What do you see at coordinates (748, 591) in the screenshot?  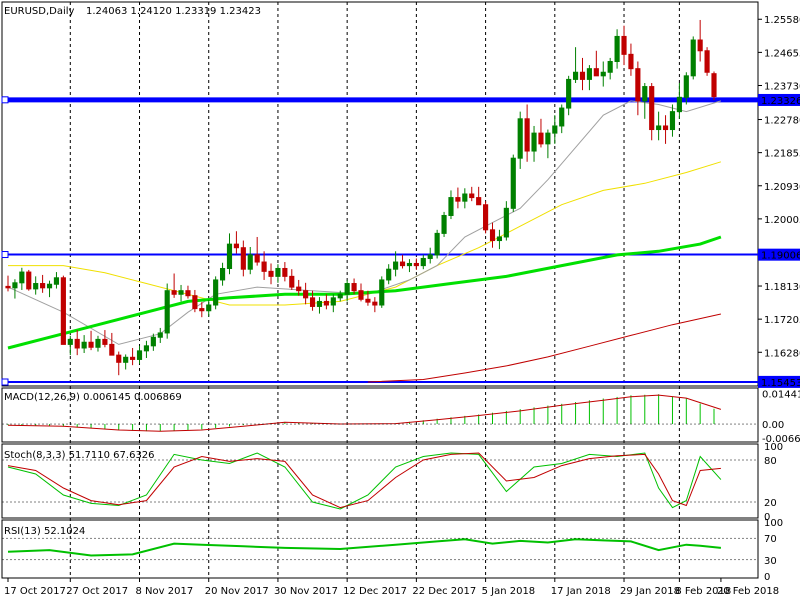 I see `date-tick-label: 20 Feb 2018` at bounding box center [748, 591].